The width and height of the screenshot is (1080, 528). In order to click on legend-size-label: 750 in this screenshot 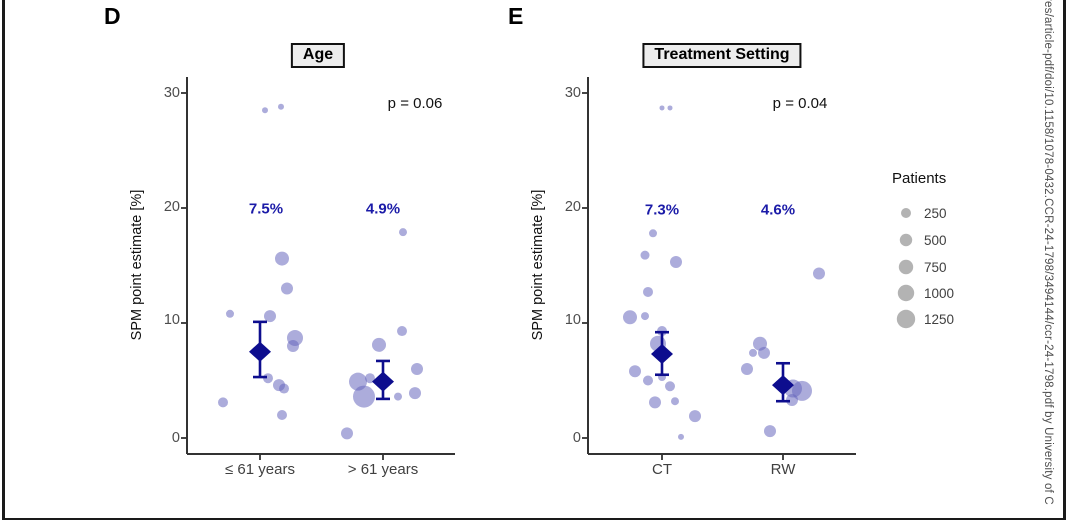, I will do `click(935, 267)`.